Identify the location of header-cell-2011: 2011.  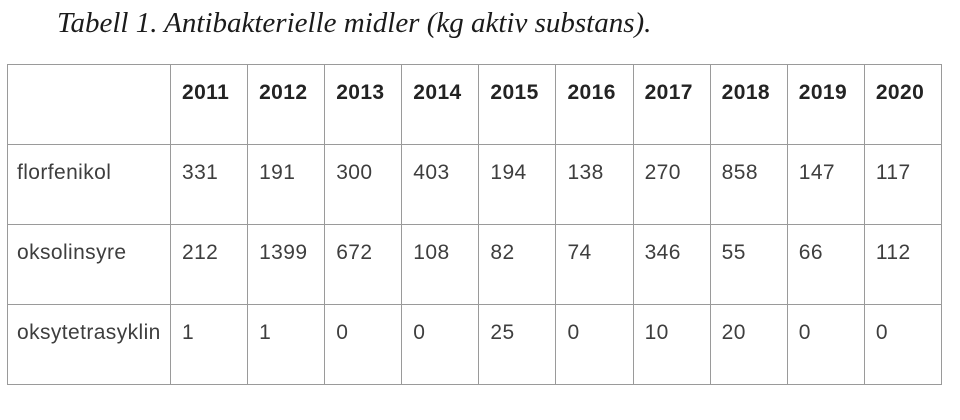
(209, 104).